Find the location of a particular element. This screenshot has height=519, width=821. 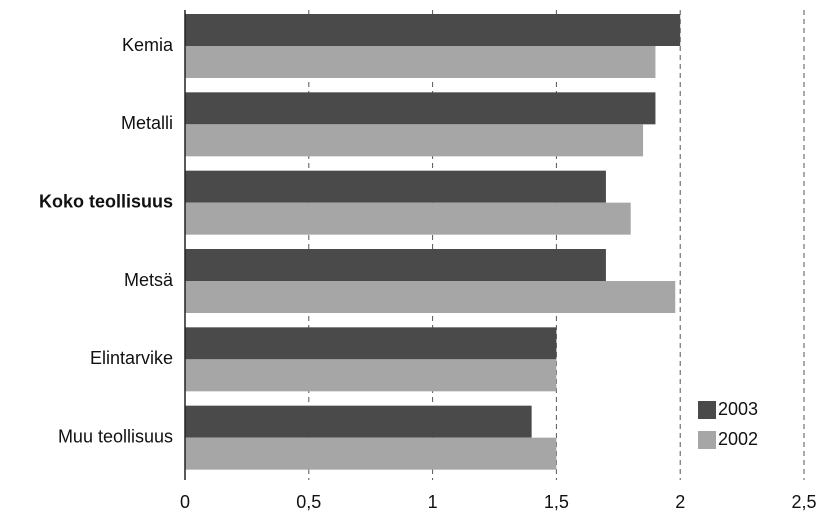

x-tick-label-0: 0 is located at coordinates (185, 502).